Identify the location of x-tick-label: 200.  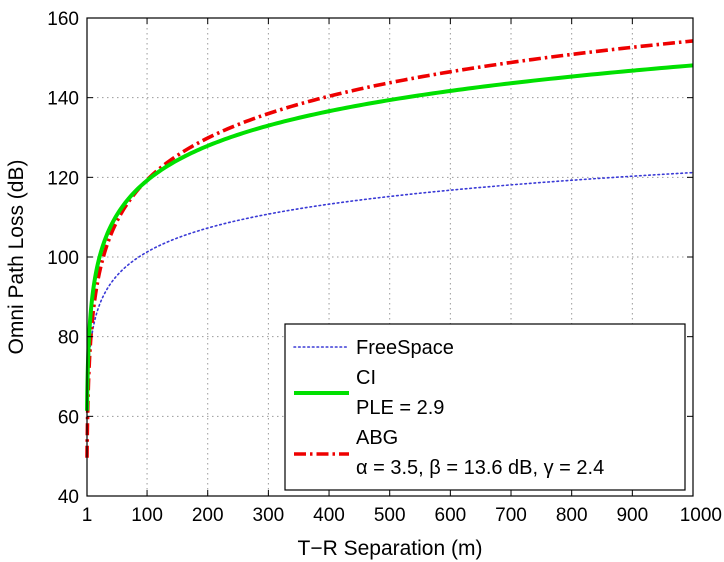
(208, 515).